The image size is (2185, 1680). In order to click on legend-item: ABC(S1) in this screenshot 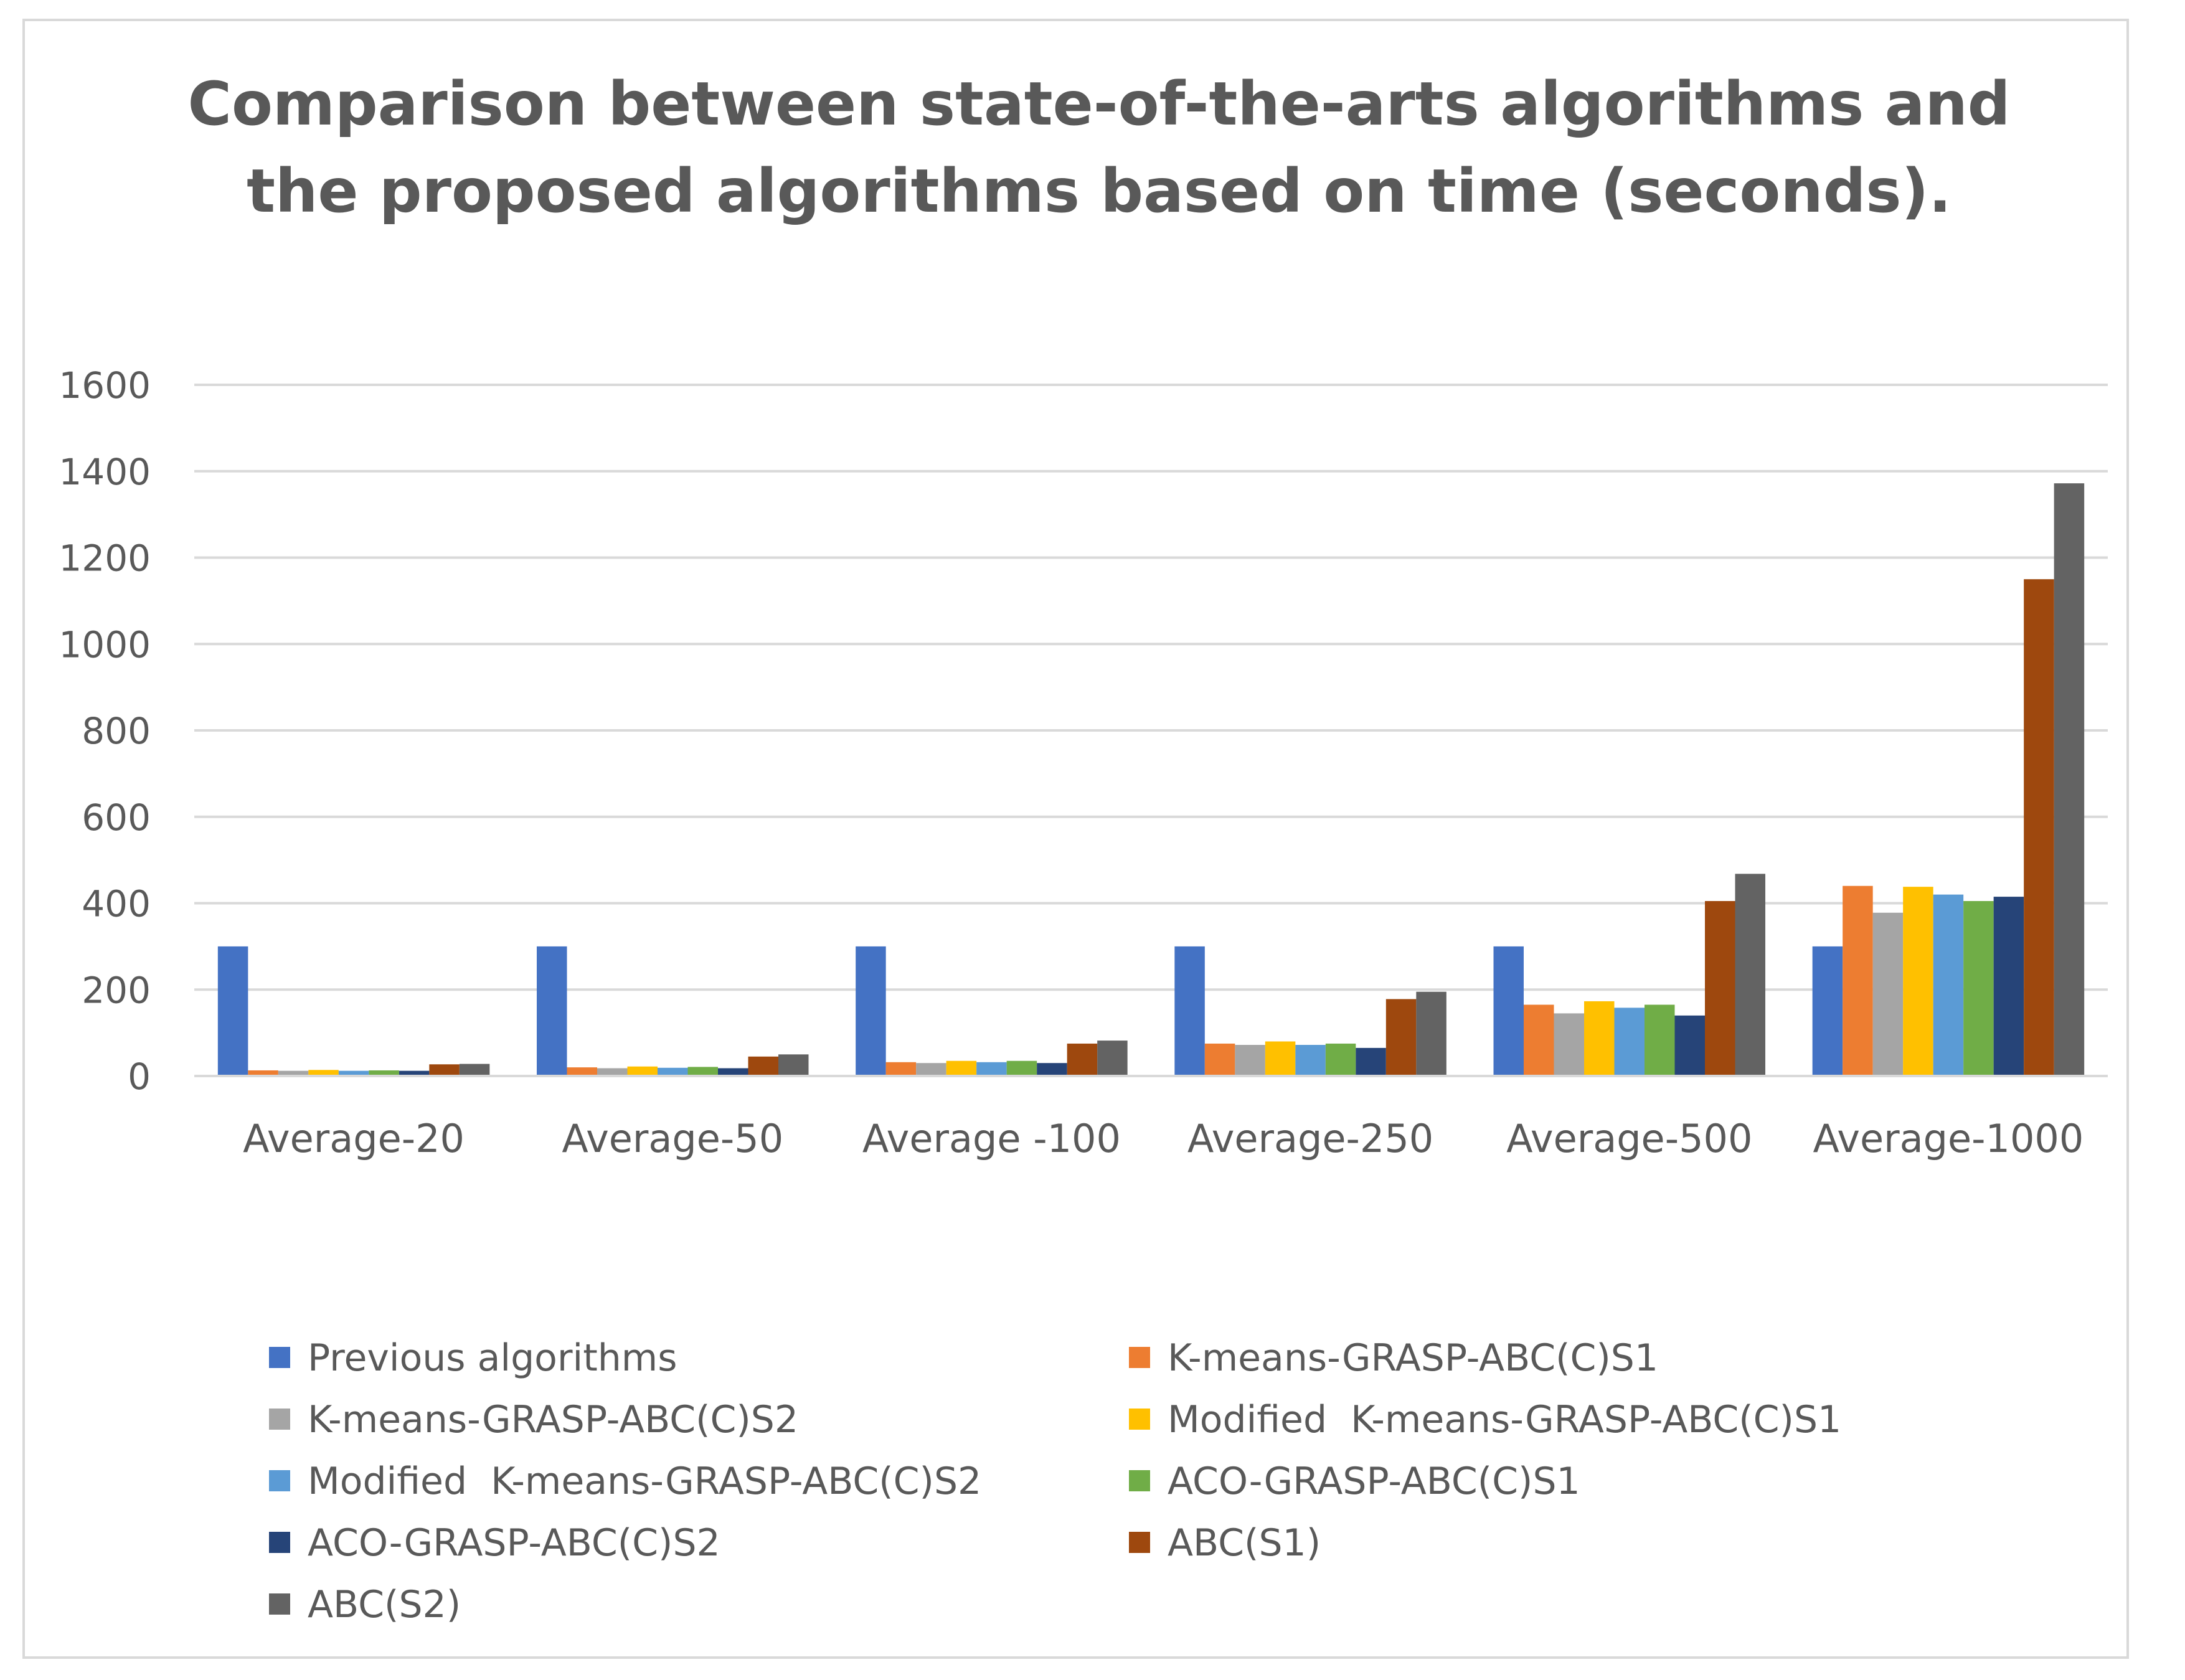, I will do `click(1225, 1543)`.